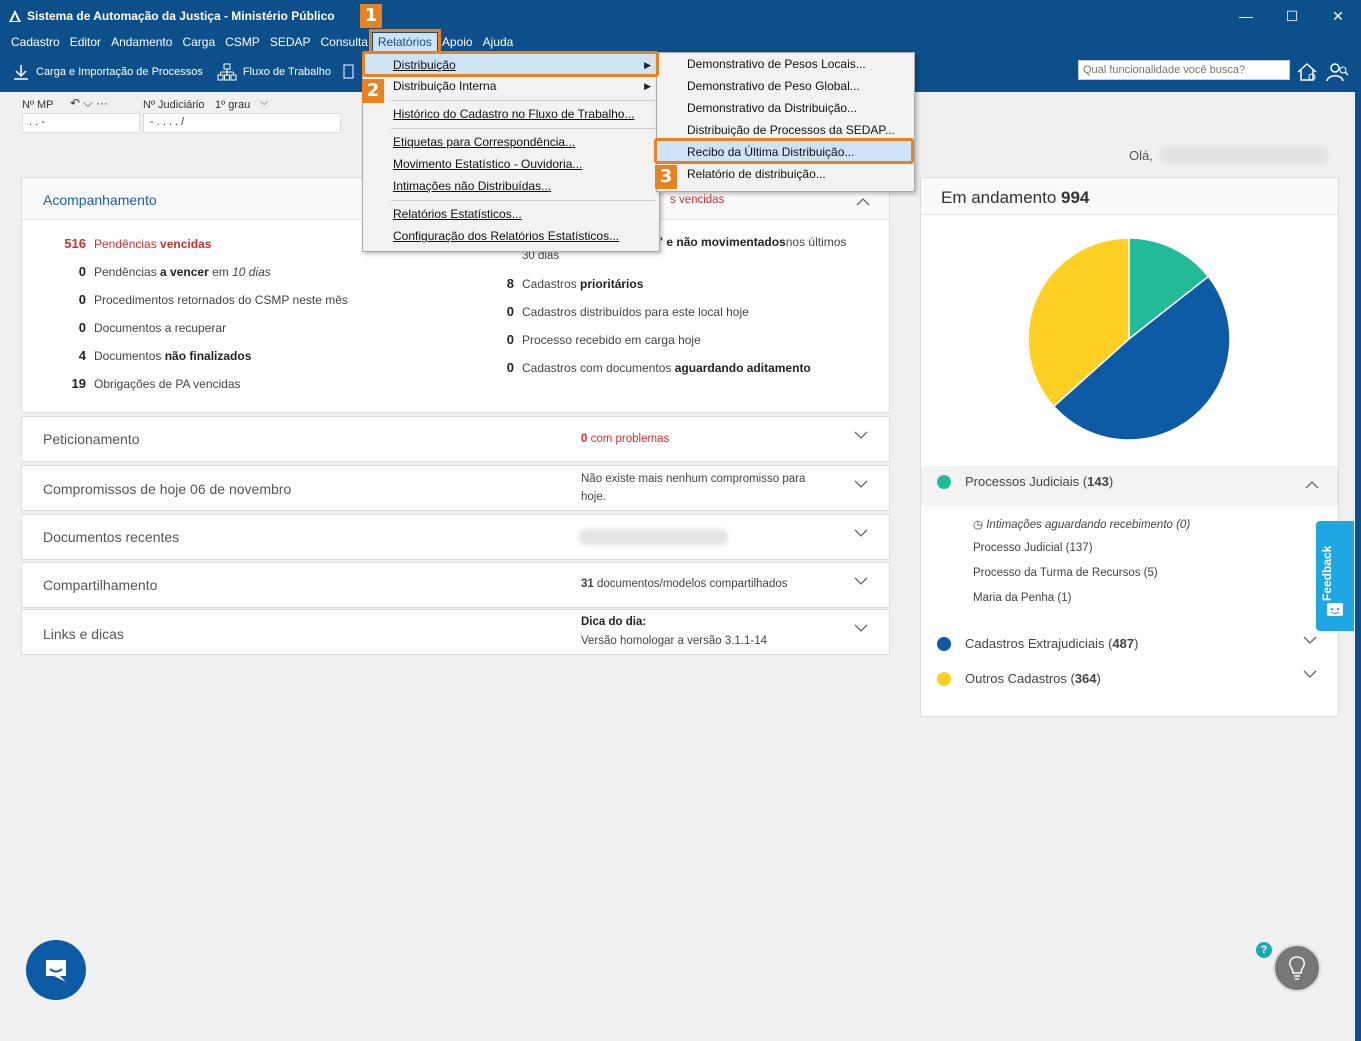  Describe the element at coordinates (511, 65) in the screenshot. I see `menu-distribuicao: Distribuição ▶` at that location.